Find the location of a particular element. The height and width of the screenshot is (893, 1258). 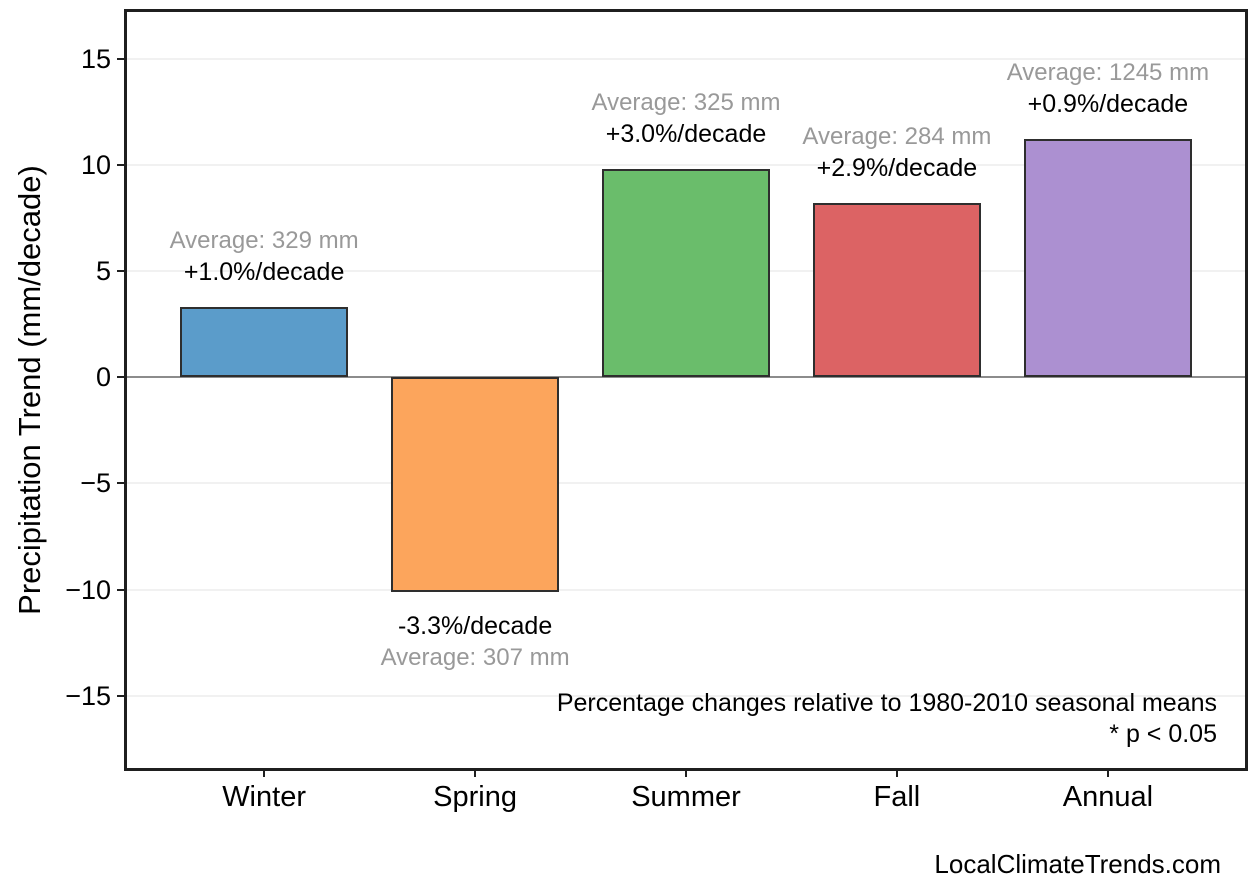

y-tick-label: −5 is located at coordinates (95, 483).